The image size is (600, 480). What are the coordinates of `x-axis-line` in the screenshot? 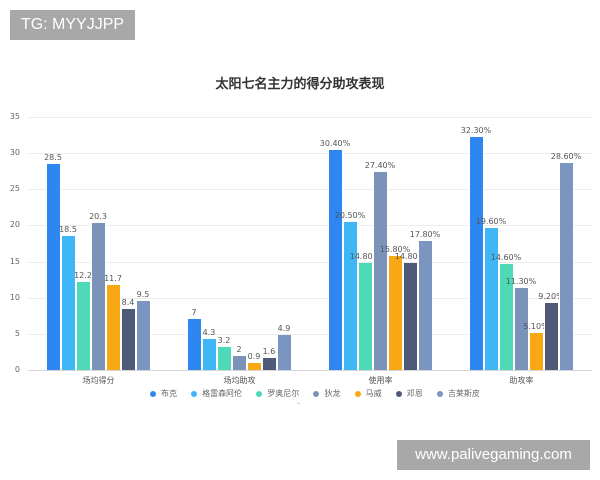 It's located at (310, 370).